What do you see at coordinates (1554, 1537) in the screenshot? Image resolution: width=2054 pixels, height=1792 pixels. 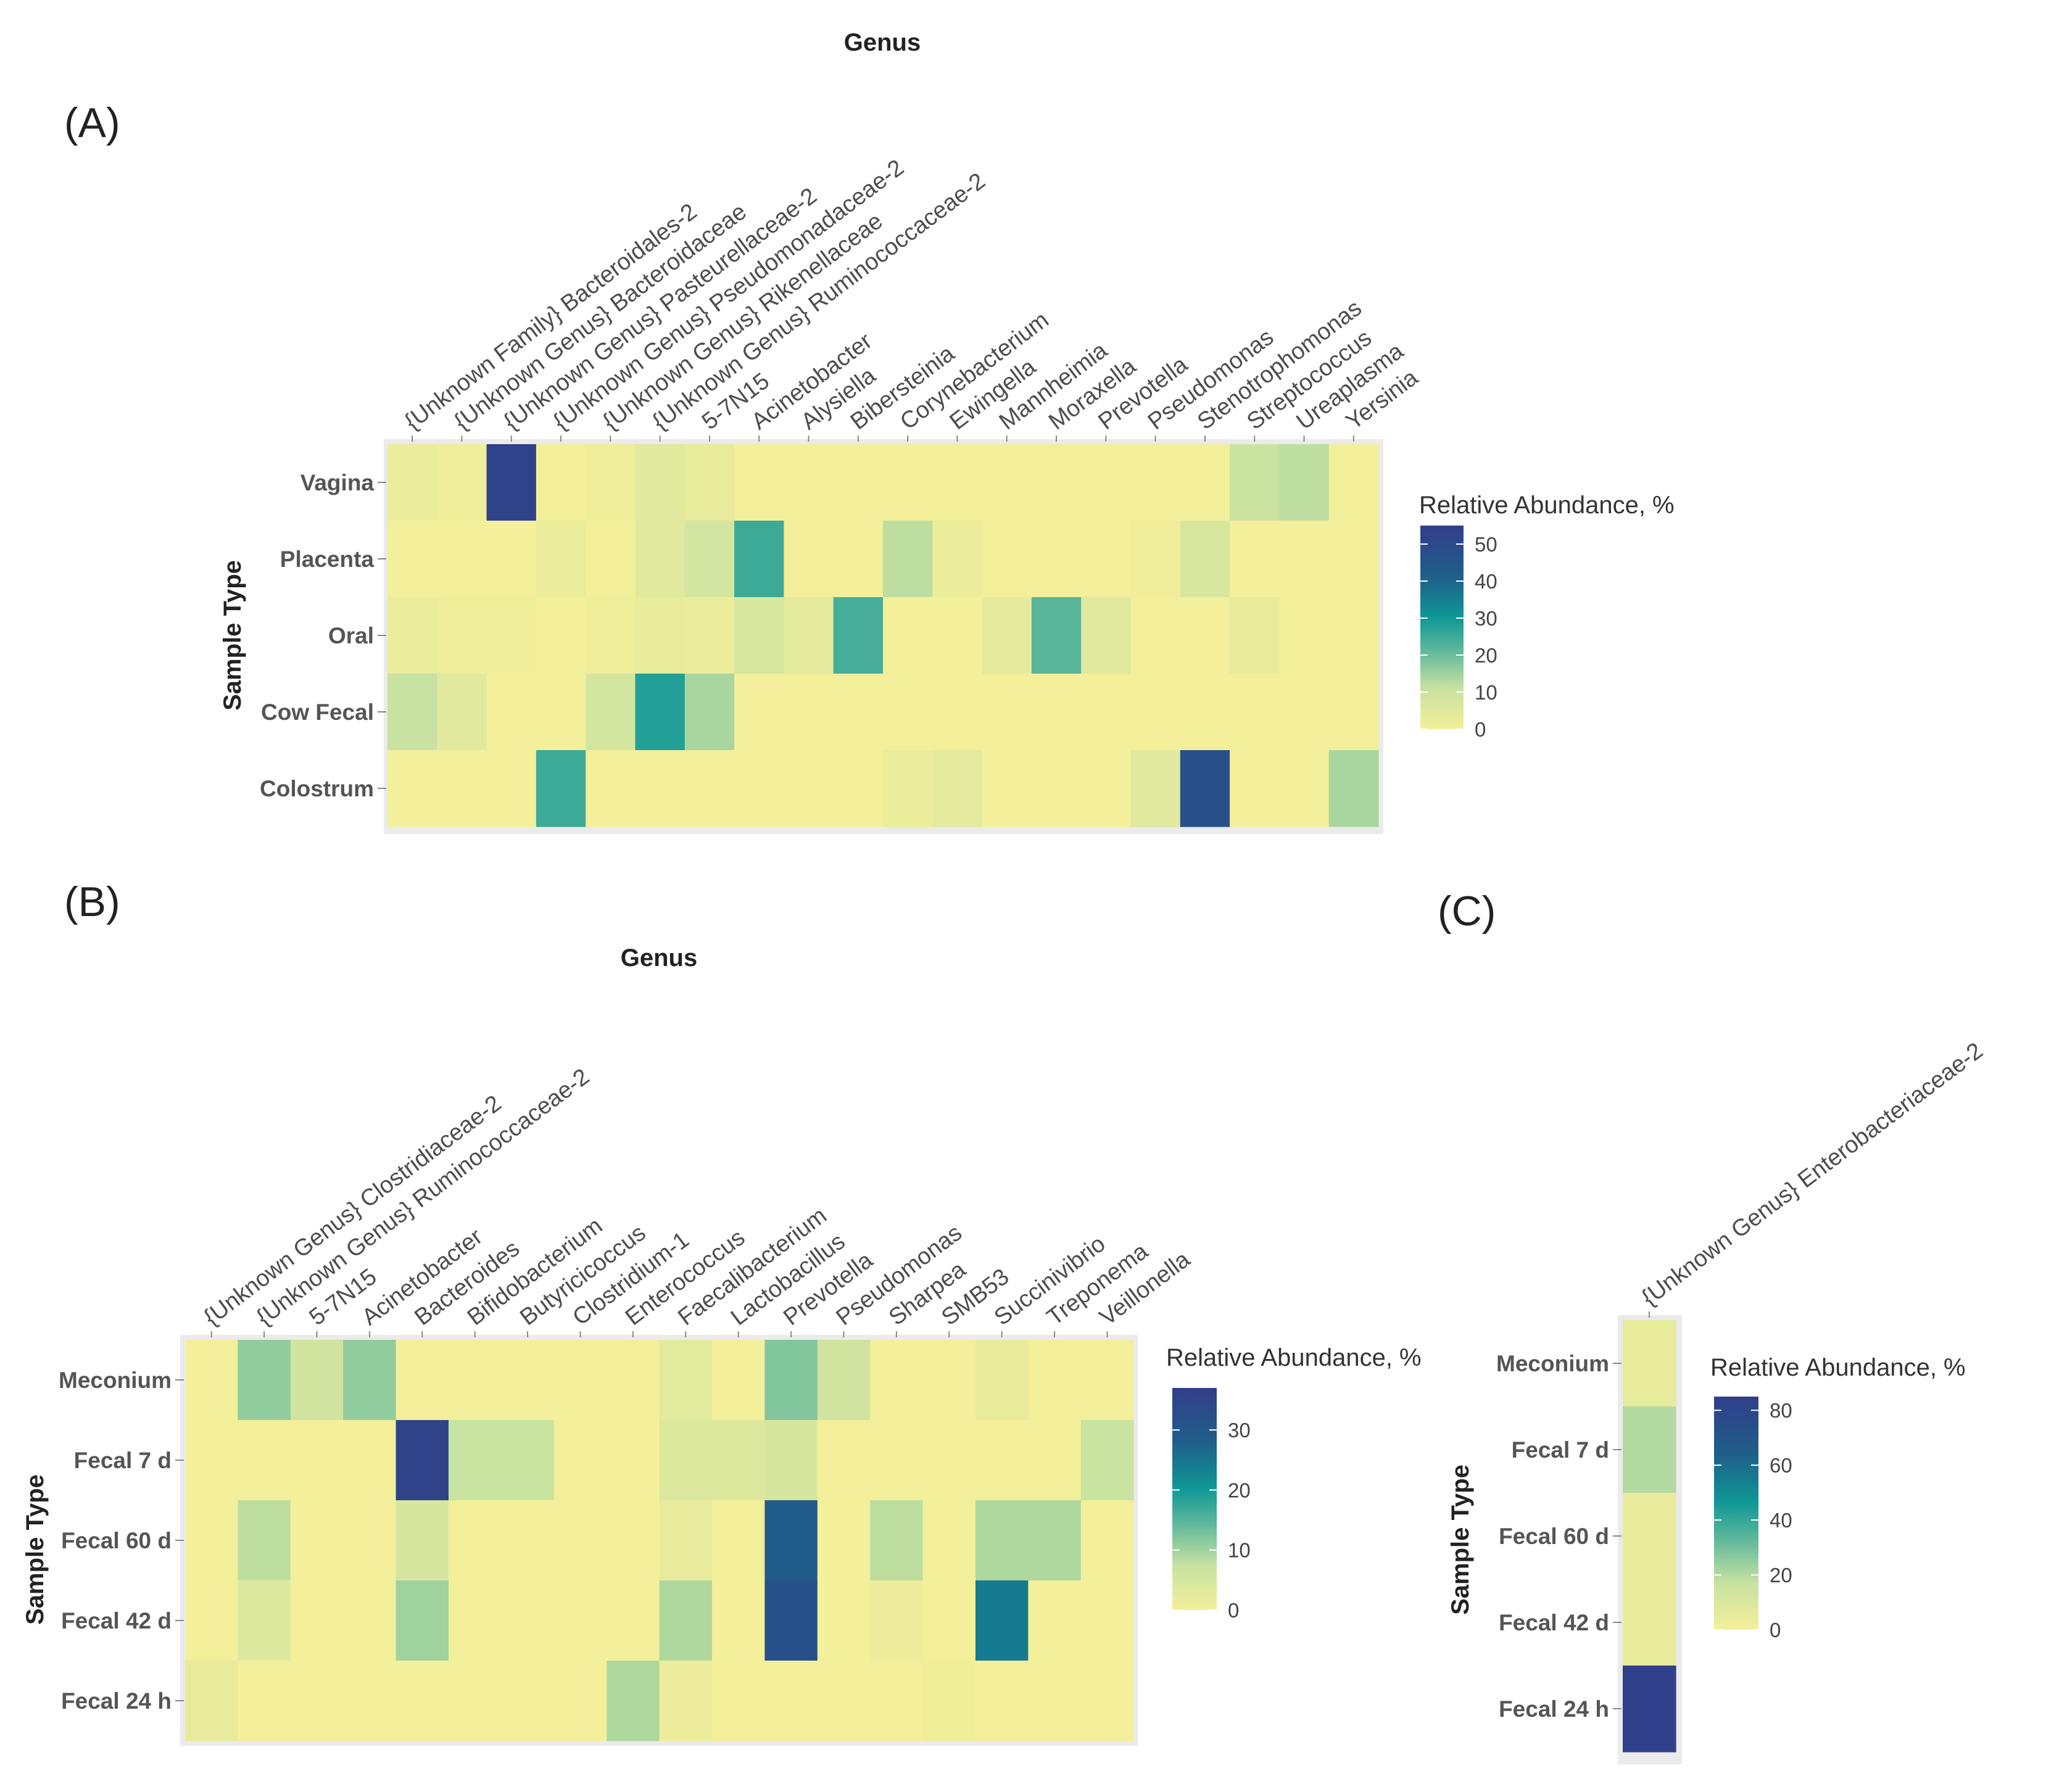 I see `row-label: Fecal 60 d` at bounding box center [1554, 1537].